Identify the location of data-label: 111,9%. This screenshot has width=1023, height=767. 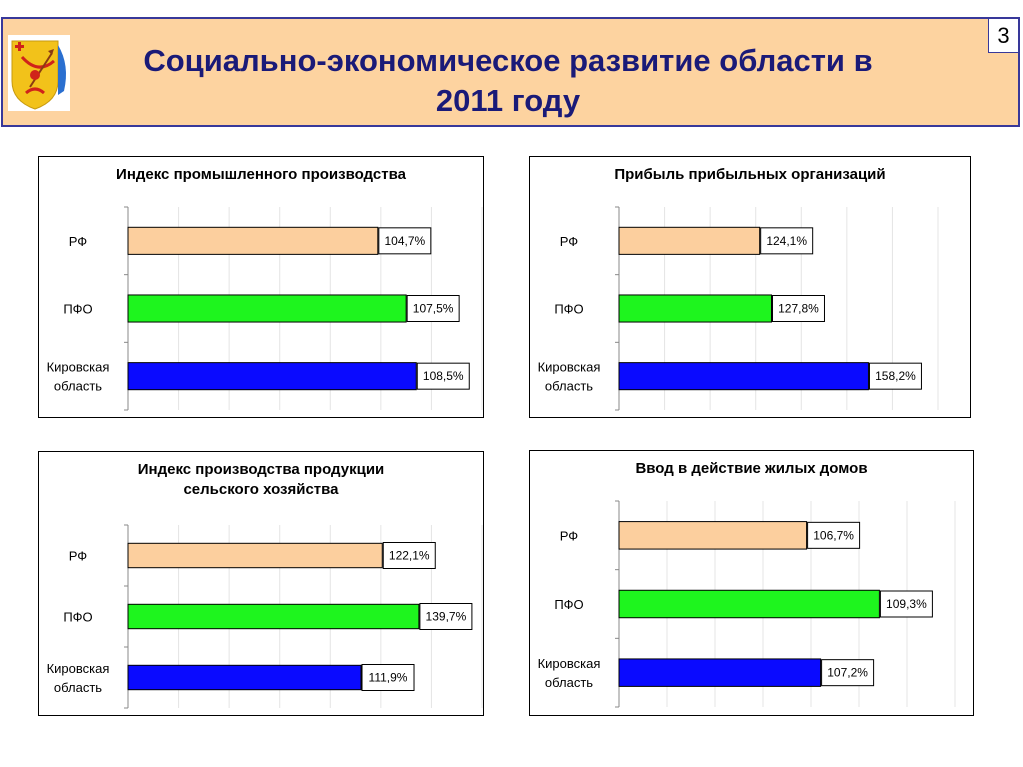
(388, 678).